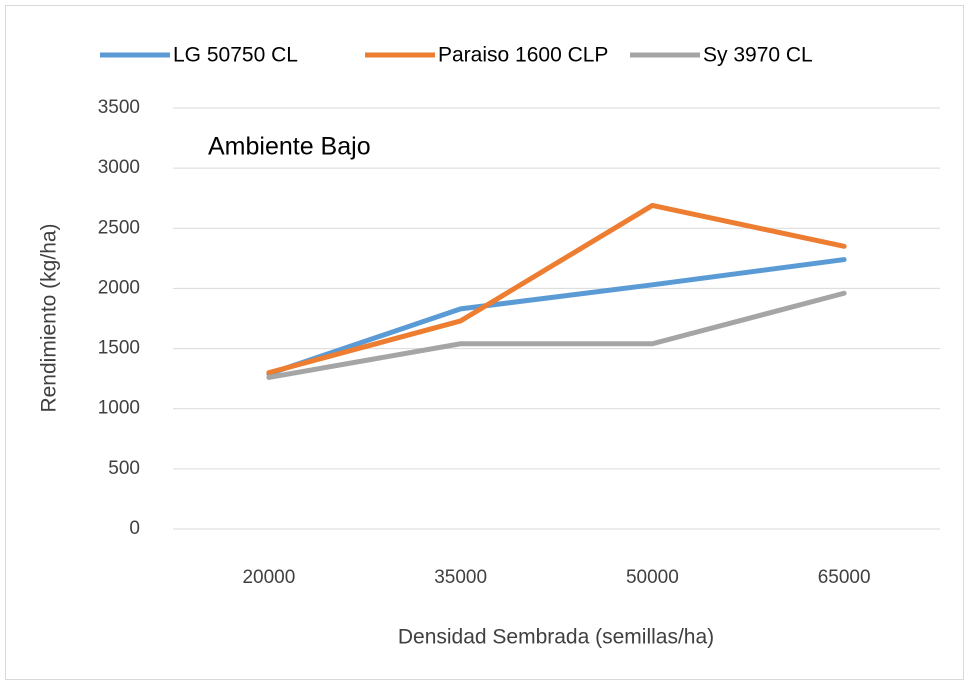 The width and height of the screenshot is (971, 686). Describe the element at coordinates (556, 637) in the screenshot. I see `x-axis-label: Densidad Sembrada (semillas/ha)` at that location.